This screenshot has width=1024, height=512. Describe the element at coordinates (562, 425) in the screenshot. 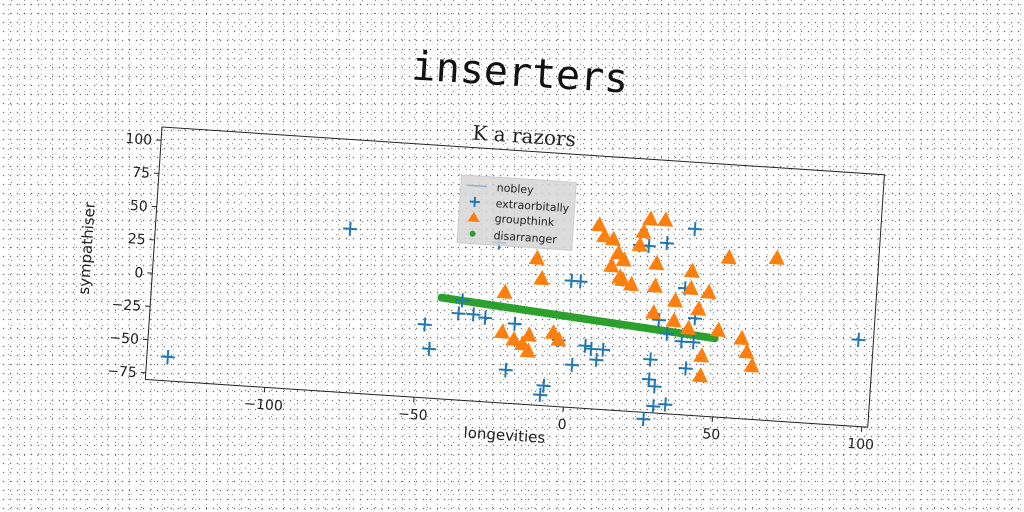

I see `x-tick-label: 0` at that location.